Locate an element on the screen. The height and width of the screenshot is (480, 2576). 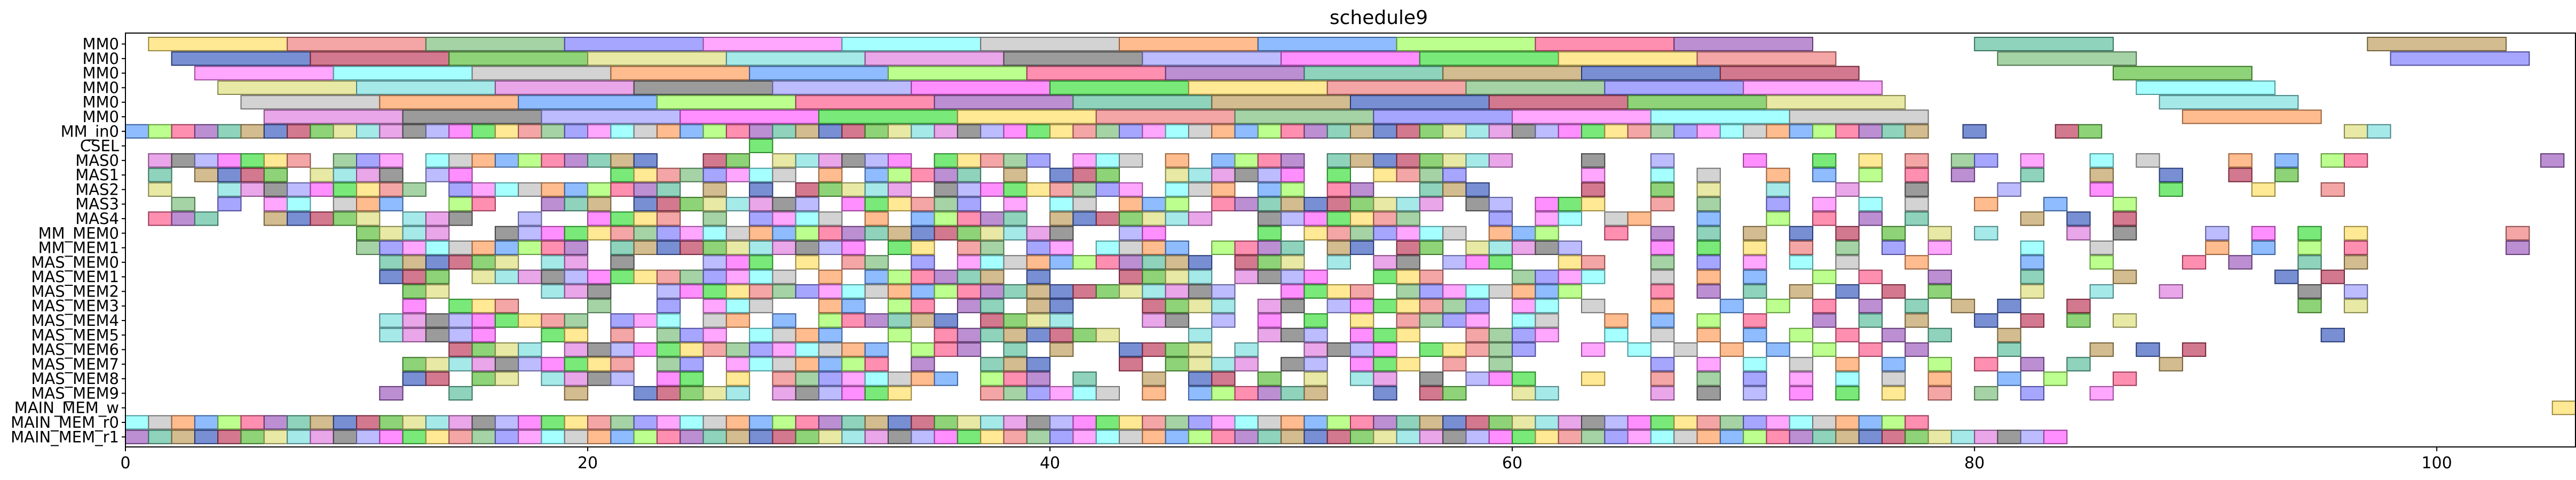
y-tick-label: CSEL is located at coordinates (99, 146).